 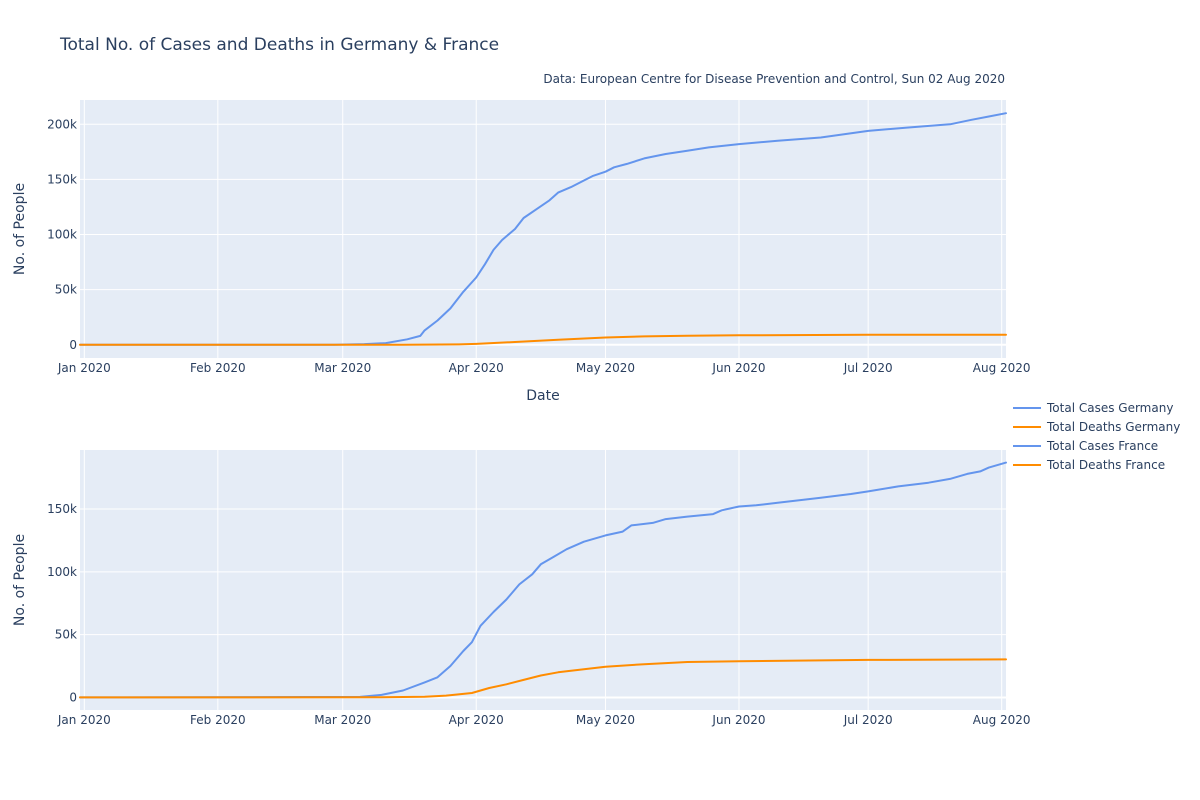 What do you see at coordinates (476, 368) in the screenshot?
I see `germany-x-tick-label: Apr 2020` at bounding box center [476, 368].